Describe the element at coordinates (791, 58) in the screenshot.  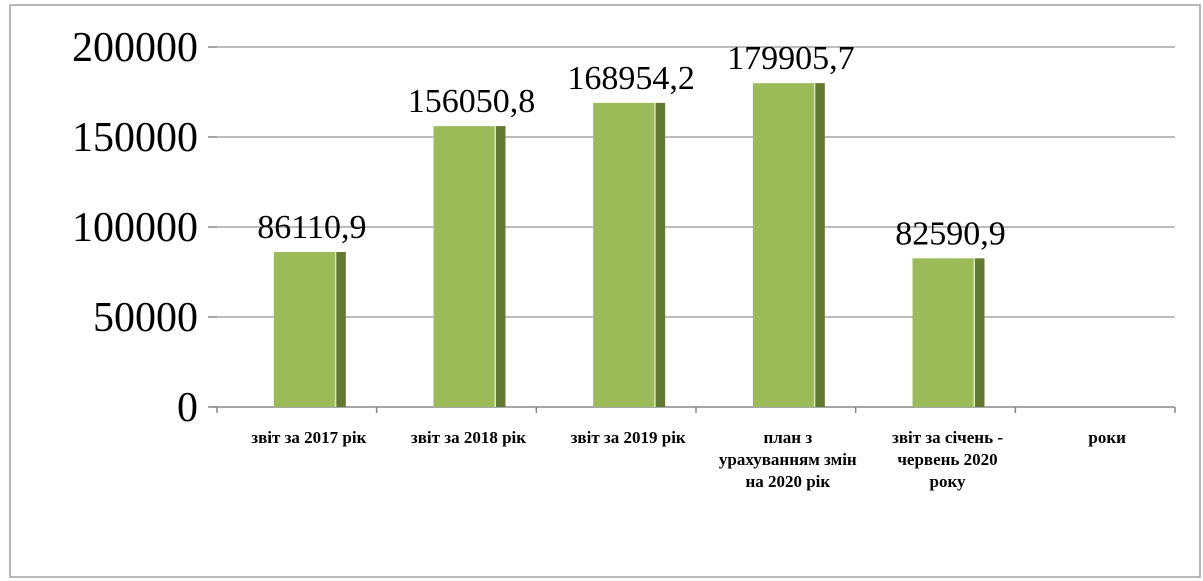
I see `data-label: 179905,7` at that location.